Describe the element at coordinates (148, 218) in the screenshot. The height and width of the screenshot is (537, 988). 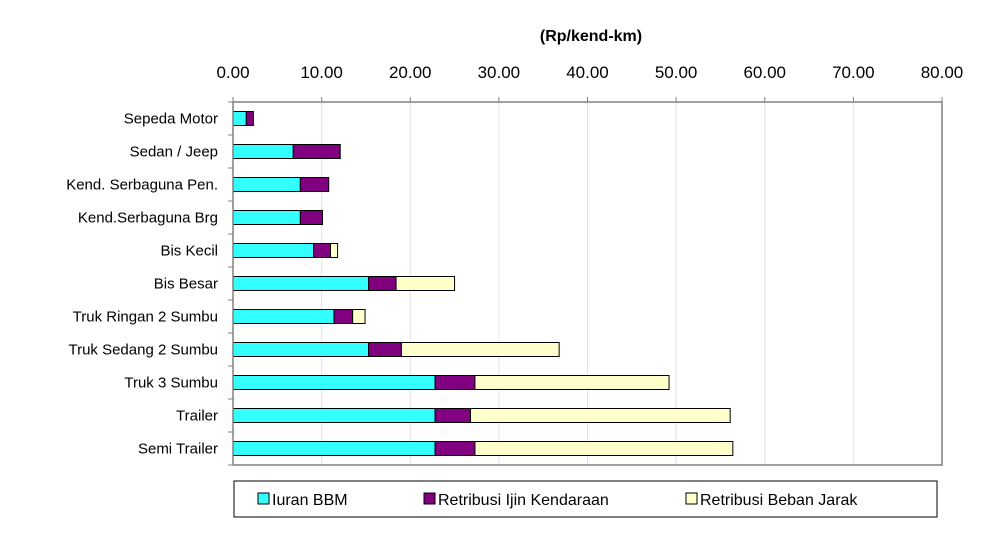
I see `category-label: Kend.Serbaguna Brg` at that location.